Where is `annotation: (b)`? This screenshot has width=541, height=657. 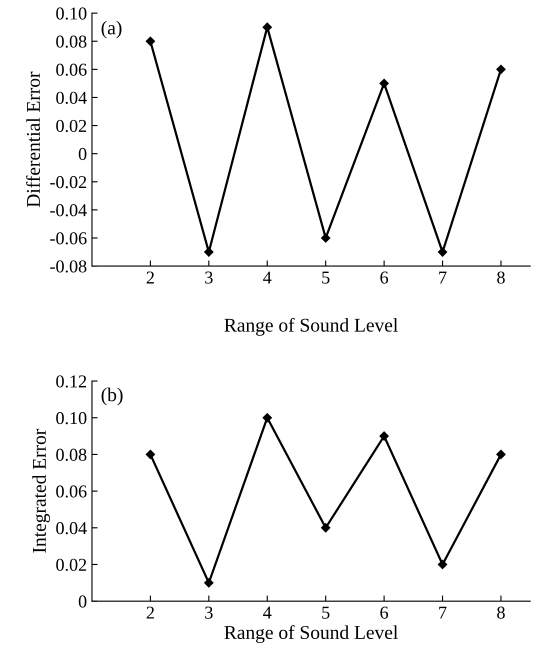 annotation: (b) is located at coordinates (112, 397).